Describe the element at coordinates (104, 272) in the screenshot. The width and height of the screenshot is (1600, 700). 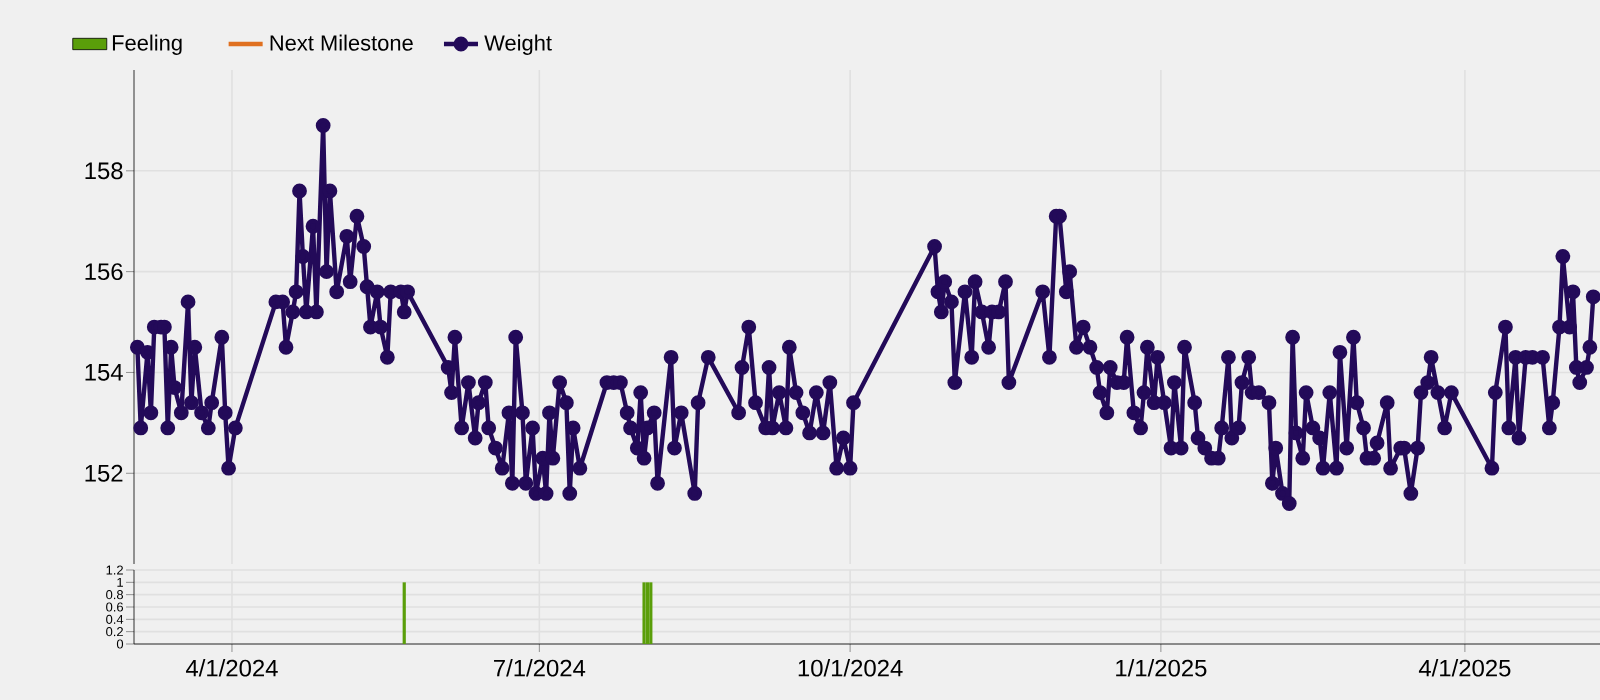
I see `y-tick-label: 156` at that location.